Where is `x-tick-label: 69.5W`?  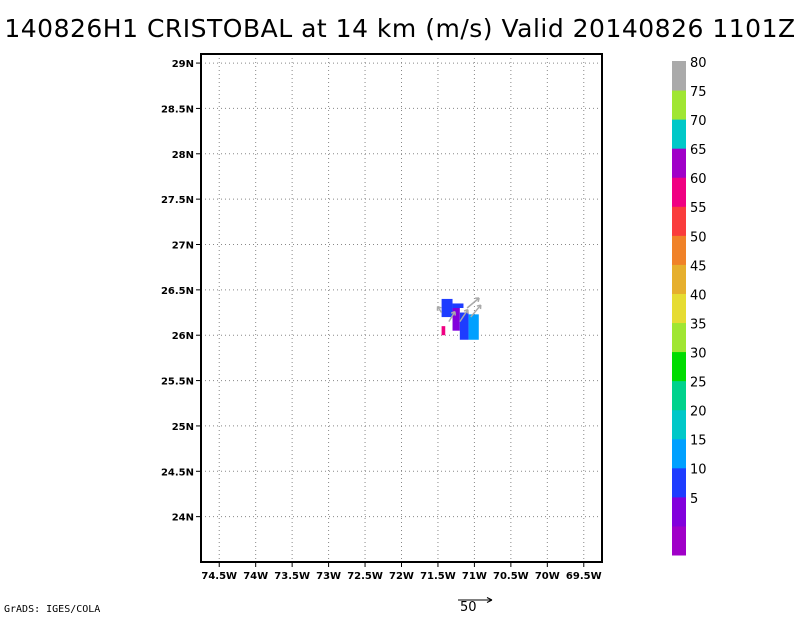
x-tick-label: 69.5W is located at coordinates (584, 576).